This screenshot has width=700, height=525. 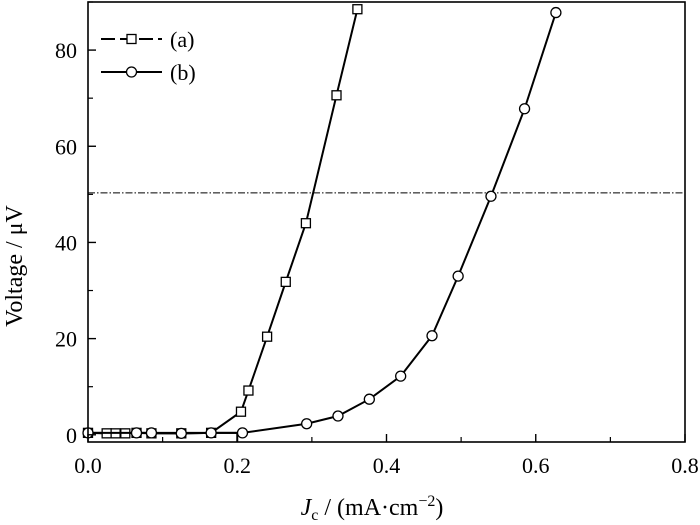 I want to click on x-axis-title-rest: / (mA·cm, so click(x=368, y=508).